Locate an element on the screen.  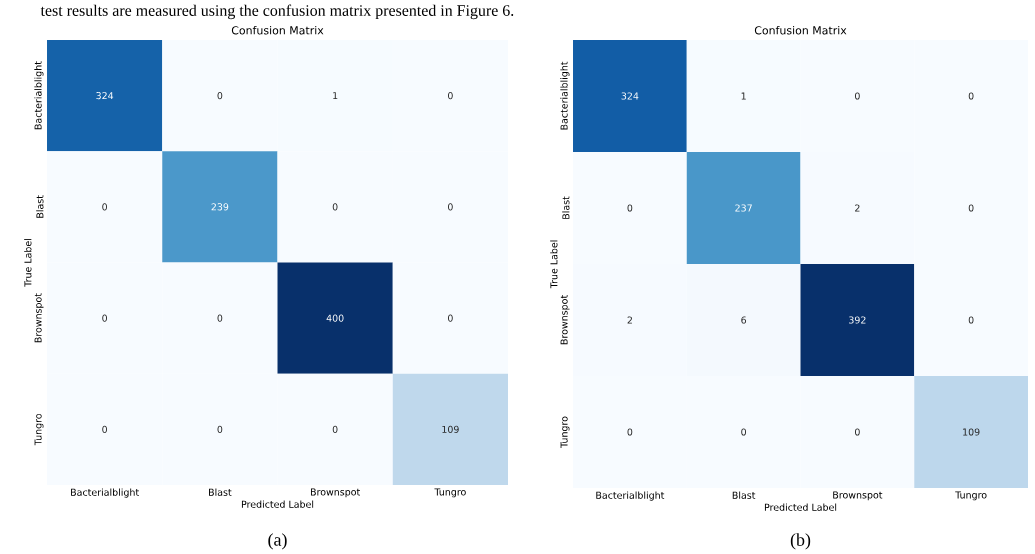
data-label: 400 is located at coordinates (335, 318).